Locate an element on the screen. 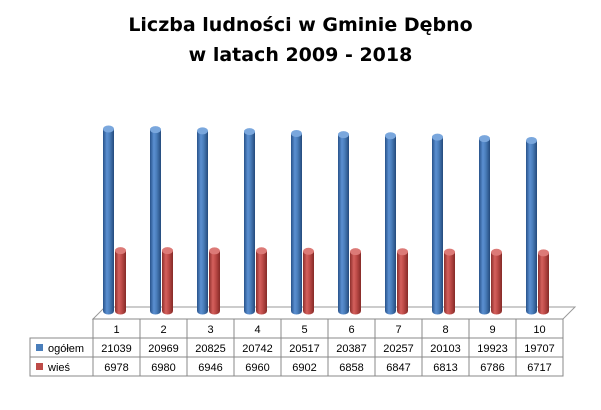 The height and width of the screenshot is (410, 601). data-label: 20969 is located at coordinates (163, 349).